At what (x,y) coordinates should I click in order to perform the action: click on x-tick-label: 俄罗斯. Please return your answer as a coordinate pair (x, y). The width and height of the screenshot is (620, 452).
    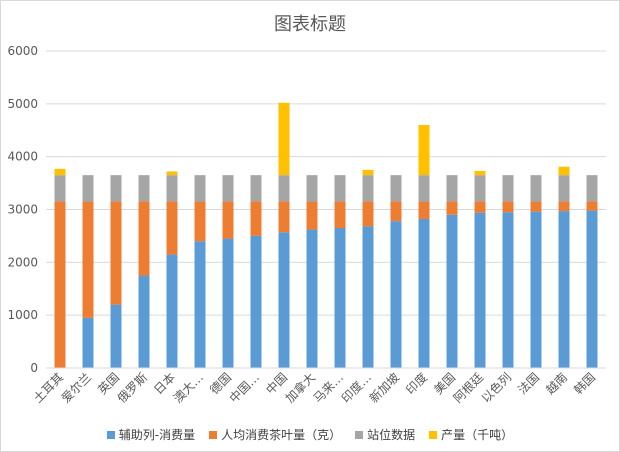
    Looking at the image, I should click on (132, 387).